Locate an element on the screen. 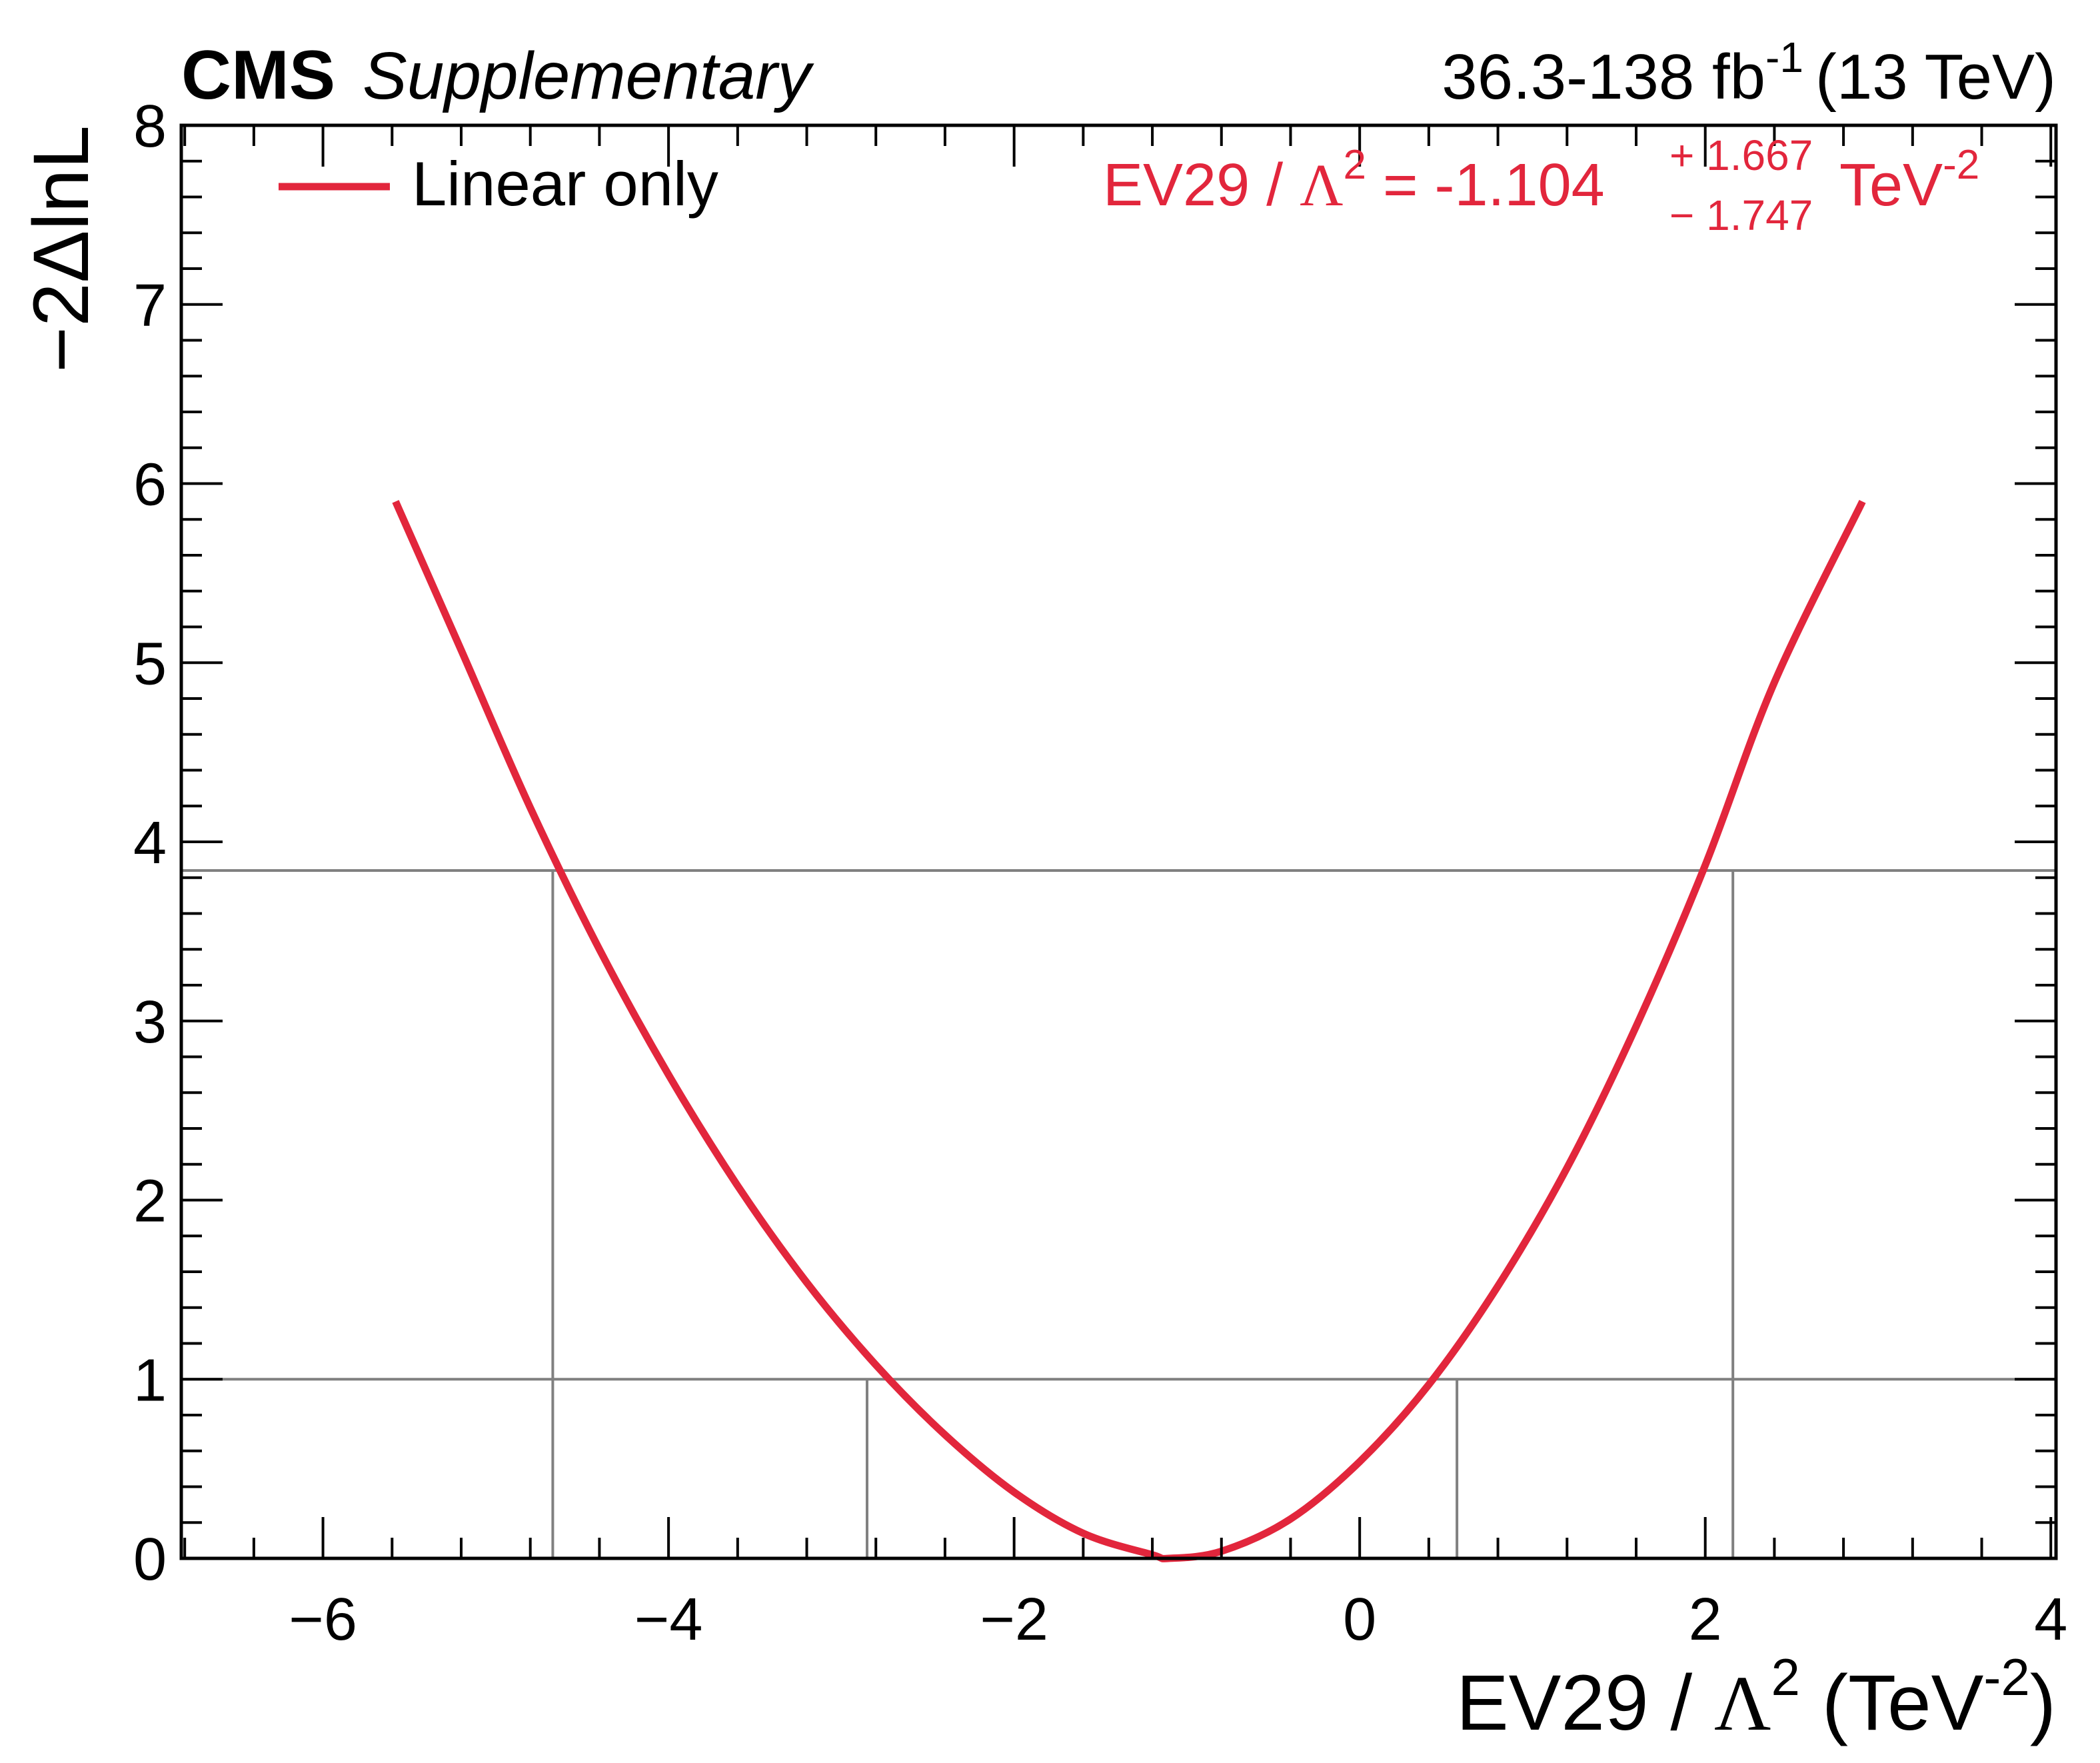 Image resolution: width=2100 pixels, height=1763 pixels. cms-label: CMS is located at coordinates (258, 75).